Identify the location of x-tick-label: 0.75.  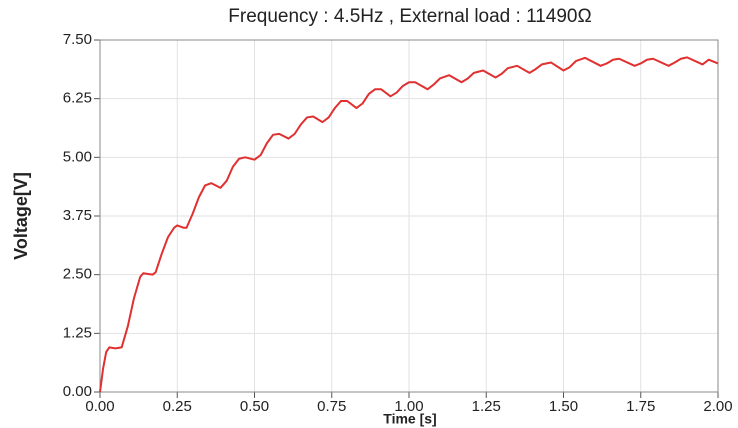
(331, 406).